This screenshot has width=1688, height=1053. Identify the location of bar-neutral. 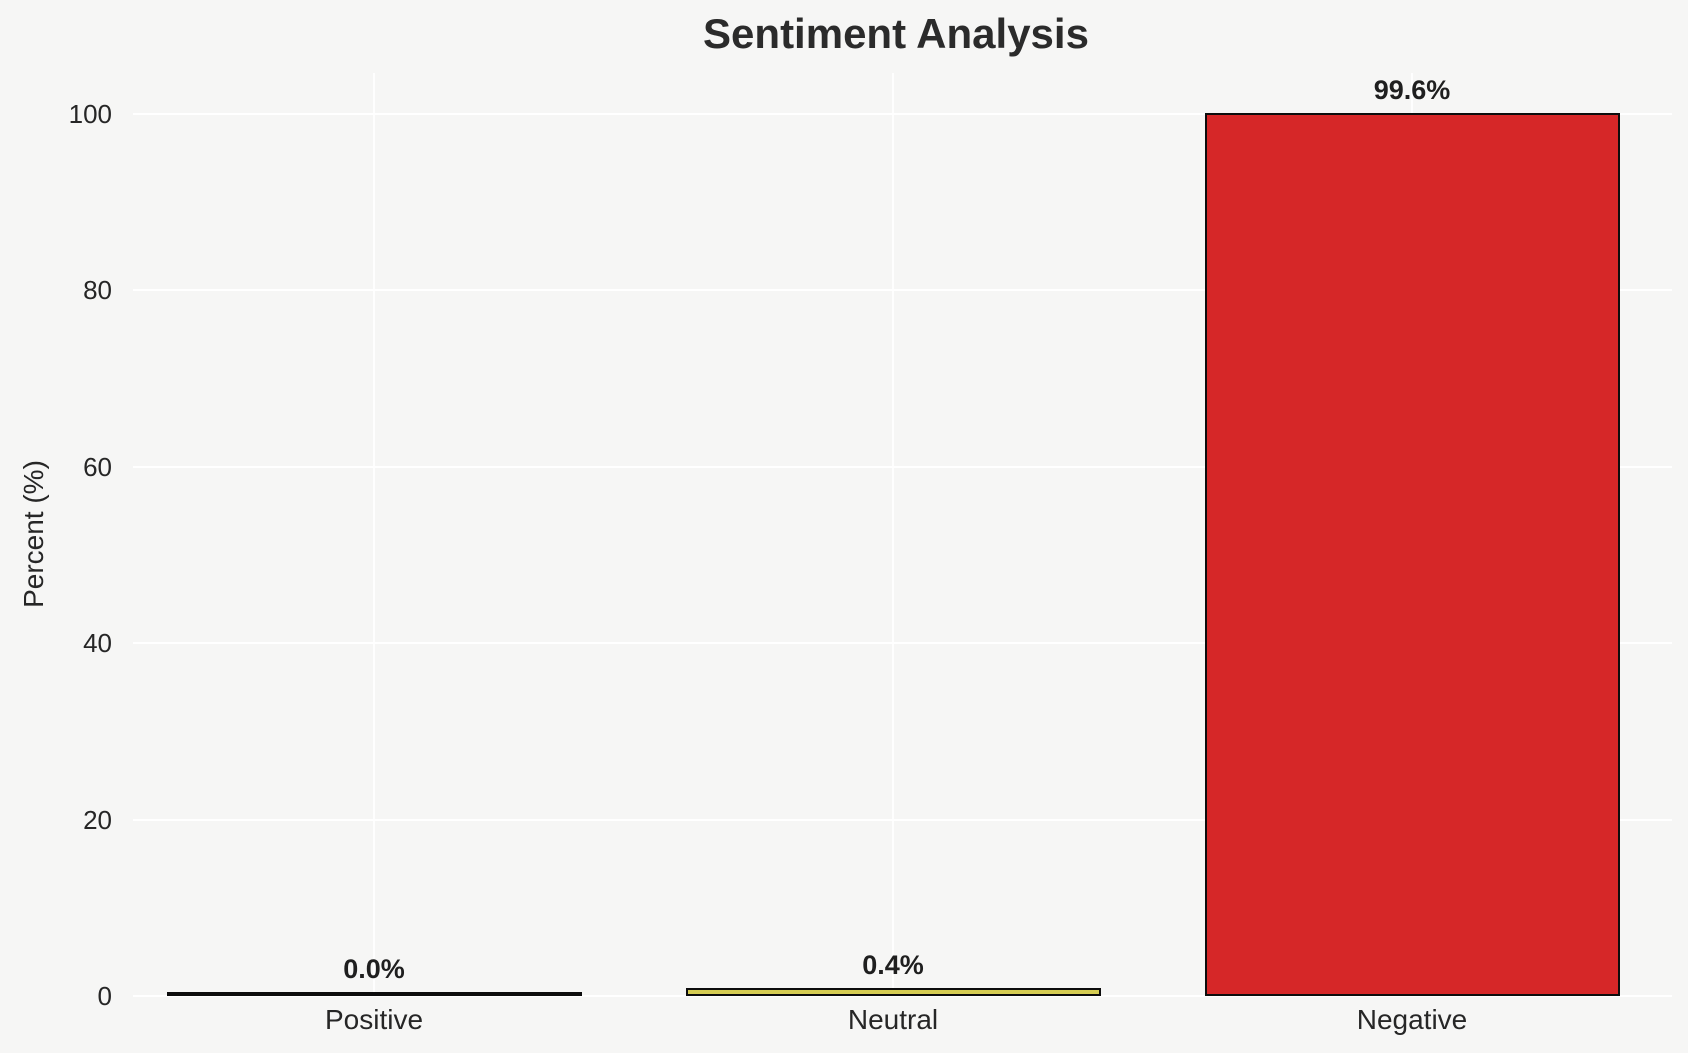
(893, 992).